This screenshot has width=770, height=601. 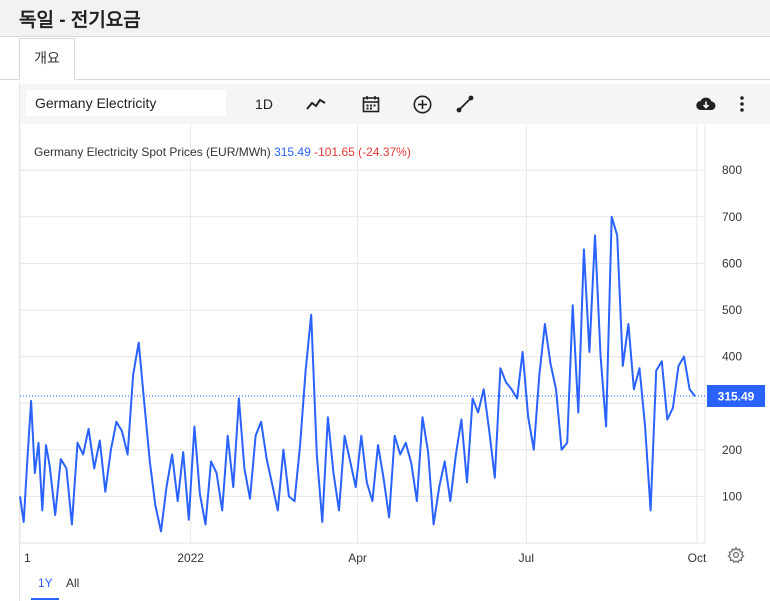 What do you see at coordinates (385, 18) in the screenshot?
I see `page-header: 독일 - 전기요금` at bounding box center [385, 18].